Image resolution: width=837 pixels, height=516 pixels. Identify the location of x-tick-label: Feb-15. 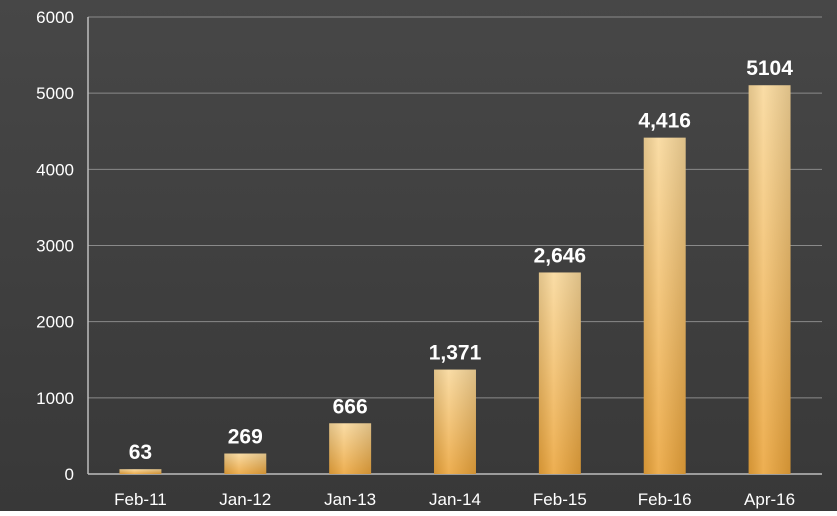
(560, 499).